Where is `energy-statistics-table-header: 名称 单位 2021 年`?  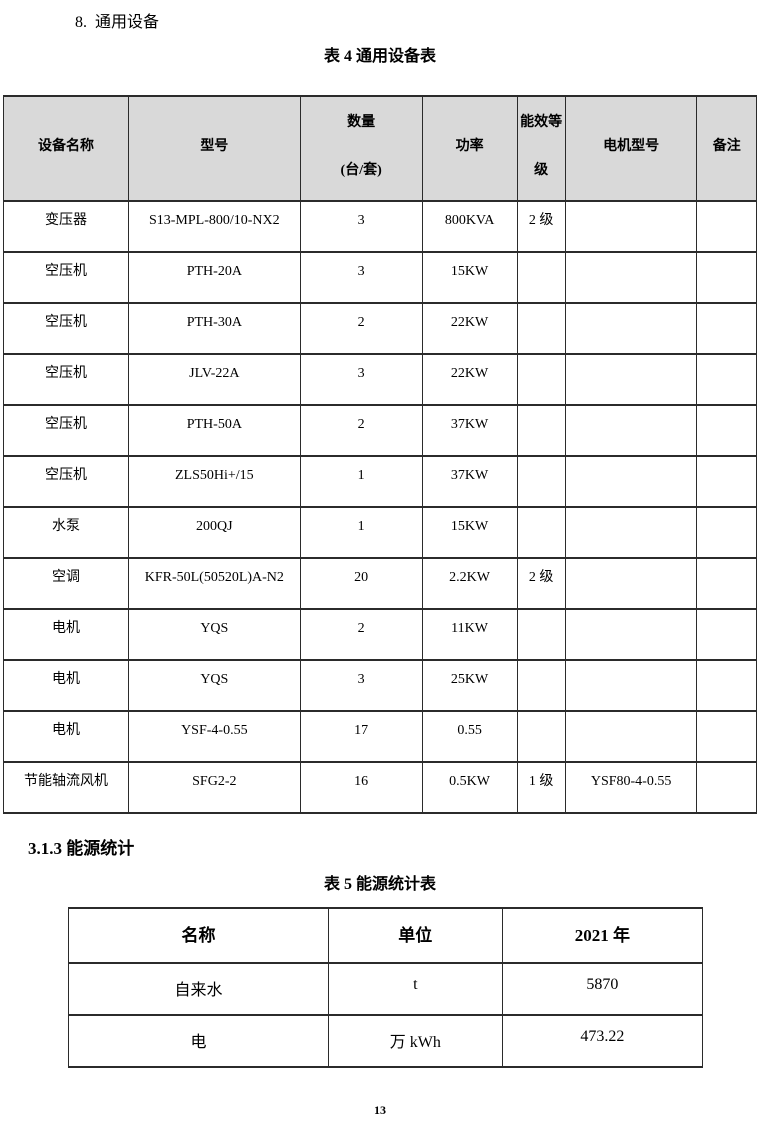
energy-statistics-table-header: 名称 单位 2021 年 is located at coordinates (386, 935).